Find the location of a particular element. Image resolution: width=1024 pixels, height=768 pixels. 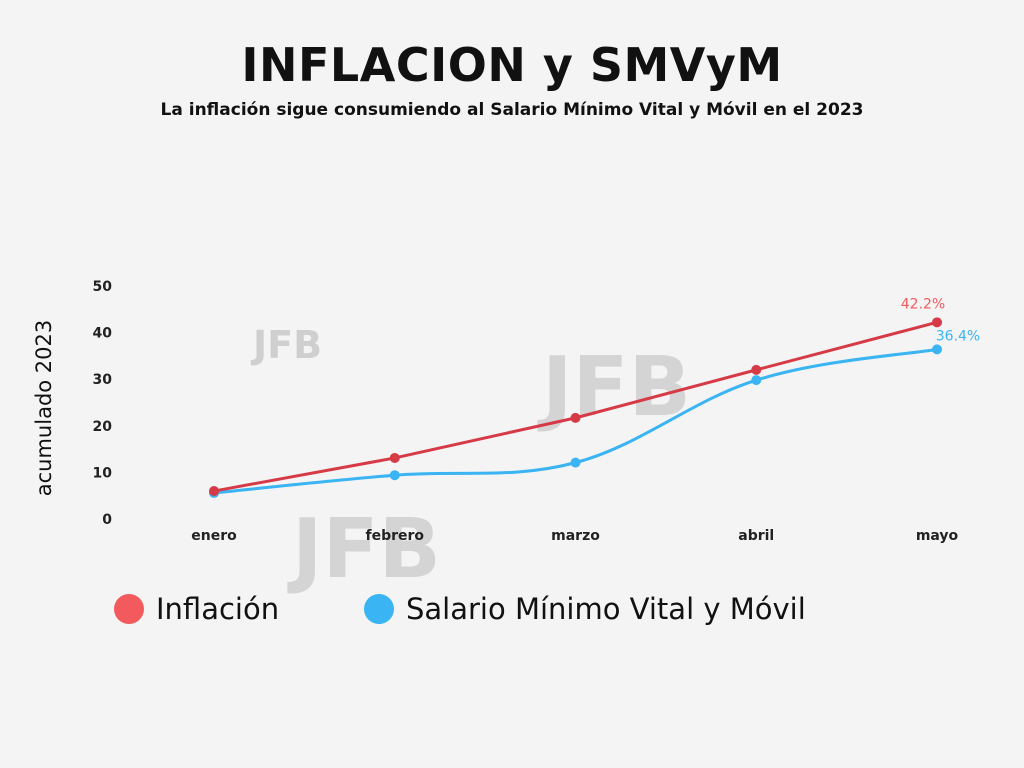

watermark-bottom: JFB is located at coordinates (364, 549).